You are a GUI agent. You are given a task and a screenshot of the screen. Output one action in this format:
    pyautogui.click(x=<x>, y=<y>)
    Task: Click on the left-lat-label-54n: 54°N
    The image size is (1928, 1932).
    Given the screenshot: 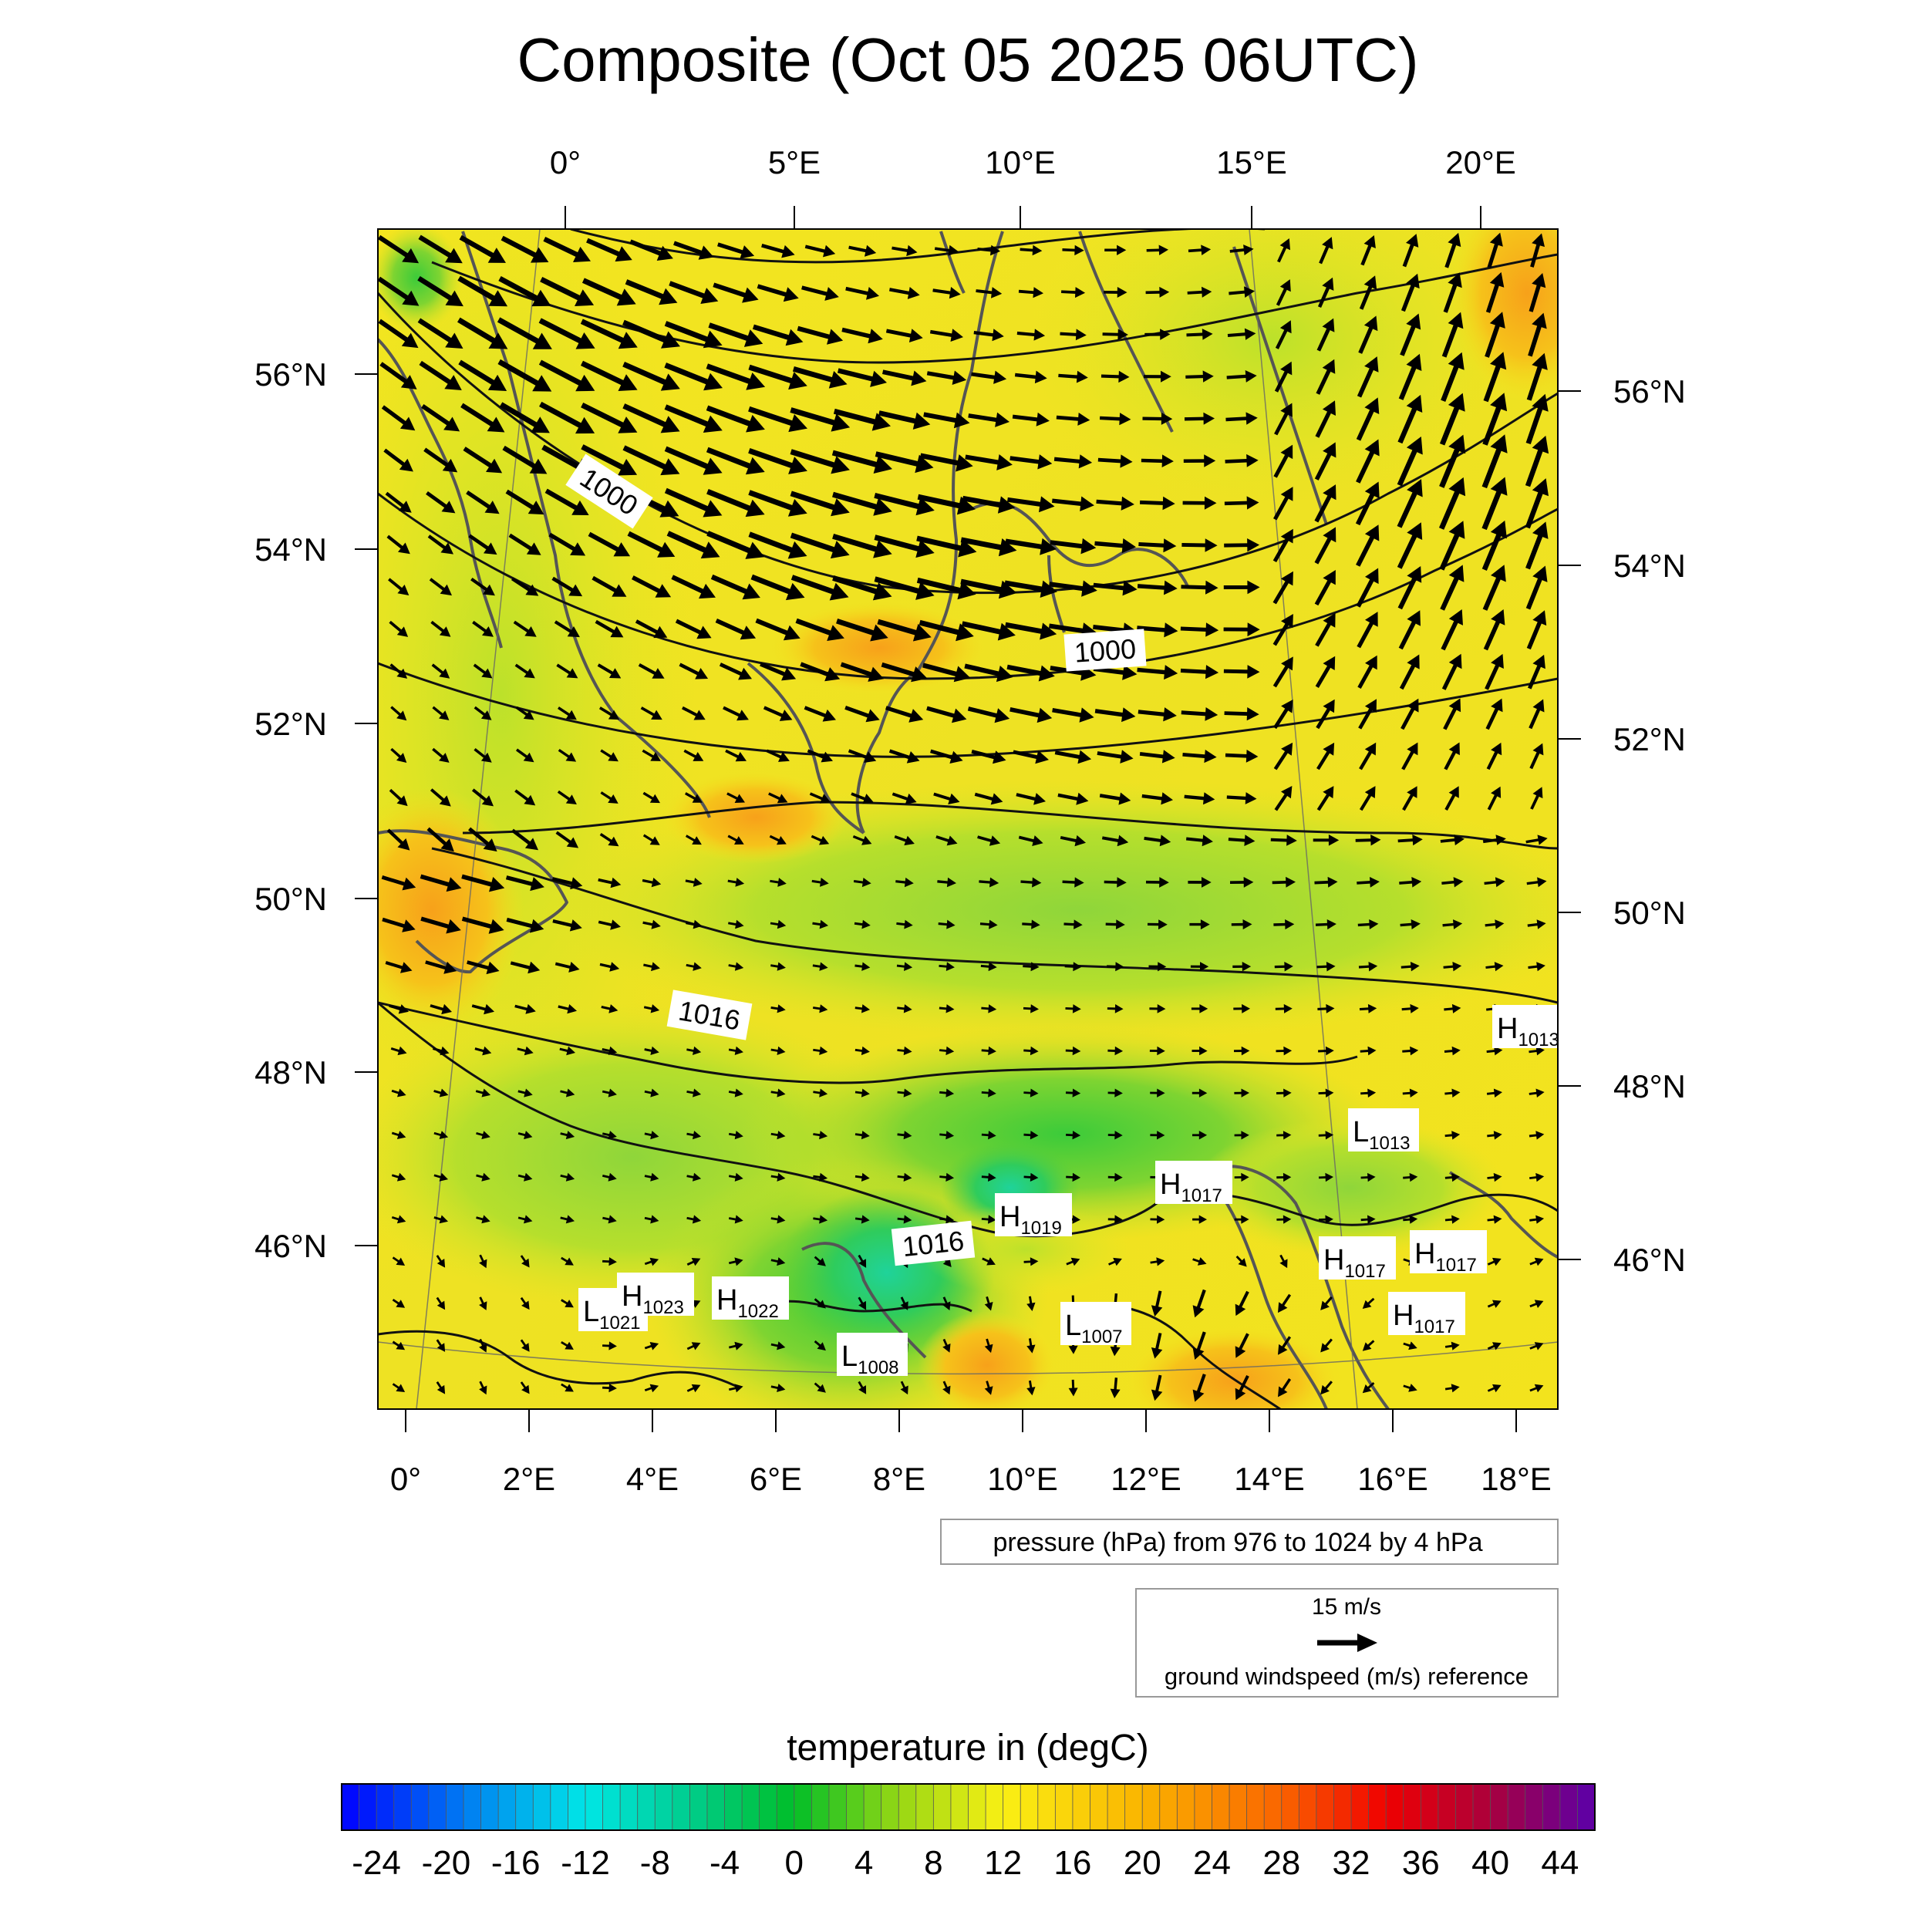 What is the action you would take?
    pyautogui.click(x=290, y=549)
    